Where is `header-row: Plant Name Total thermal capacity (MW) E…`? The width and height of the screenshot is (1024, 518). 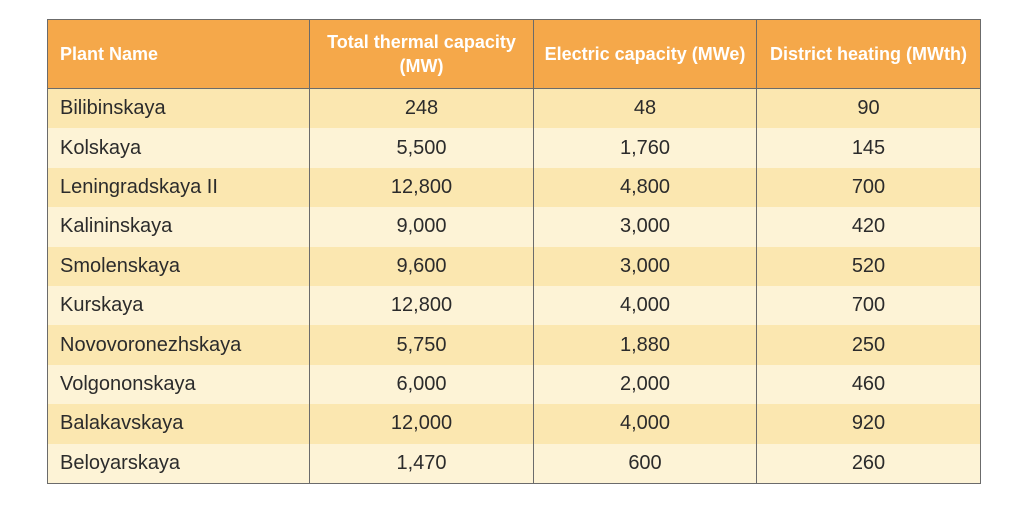 header-row: Plant Name Total thermal capacity (MW) E… is located at coordinates (514, 54).